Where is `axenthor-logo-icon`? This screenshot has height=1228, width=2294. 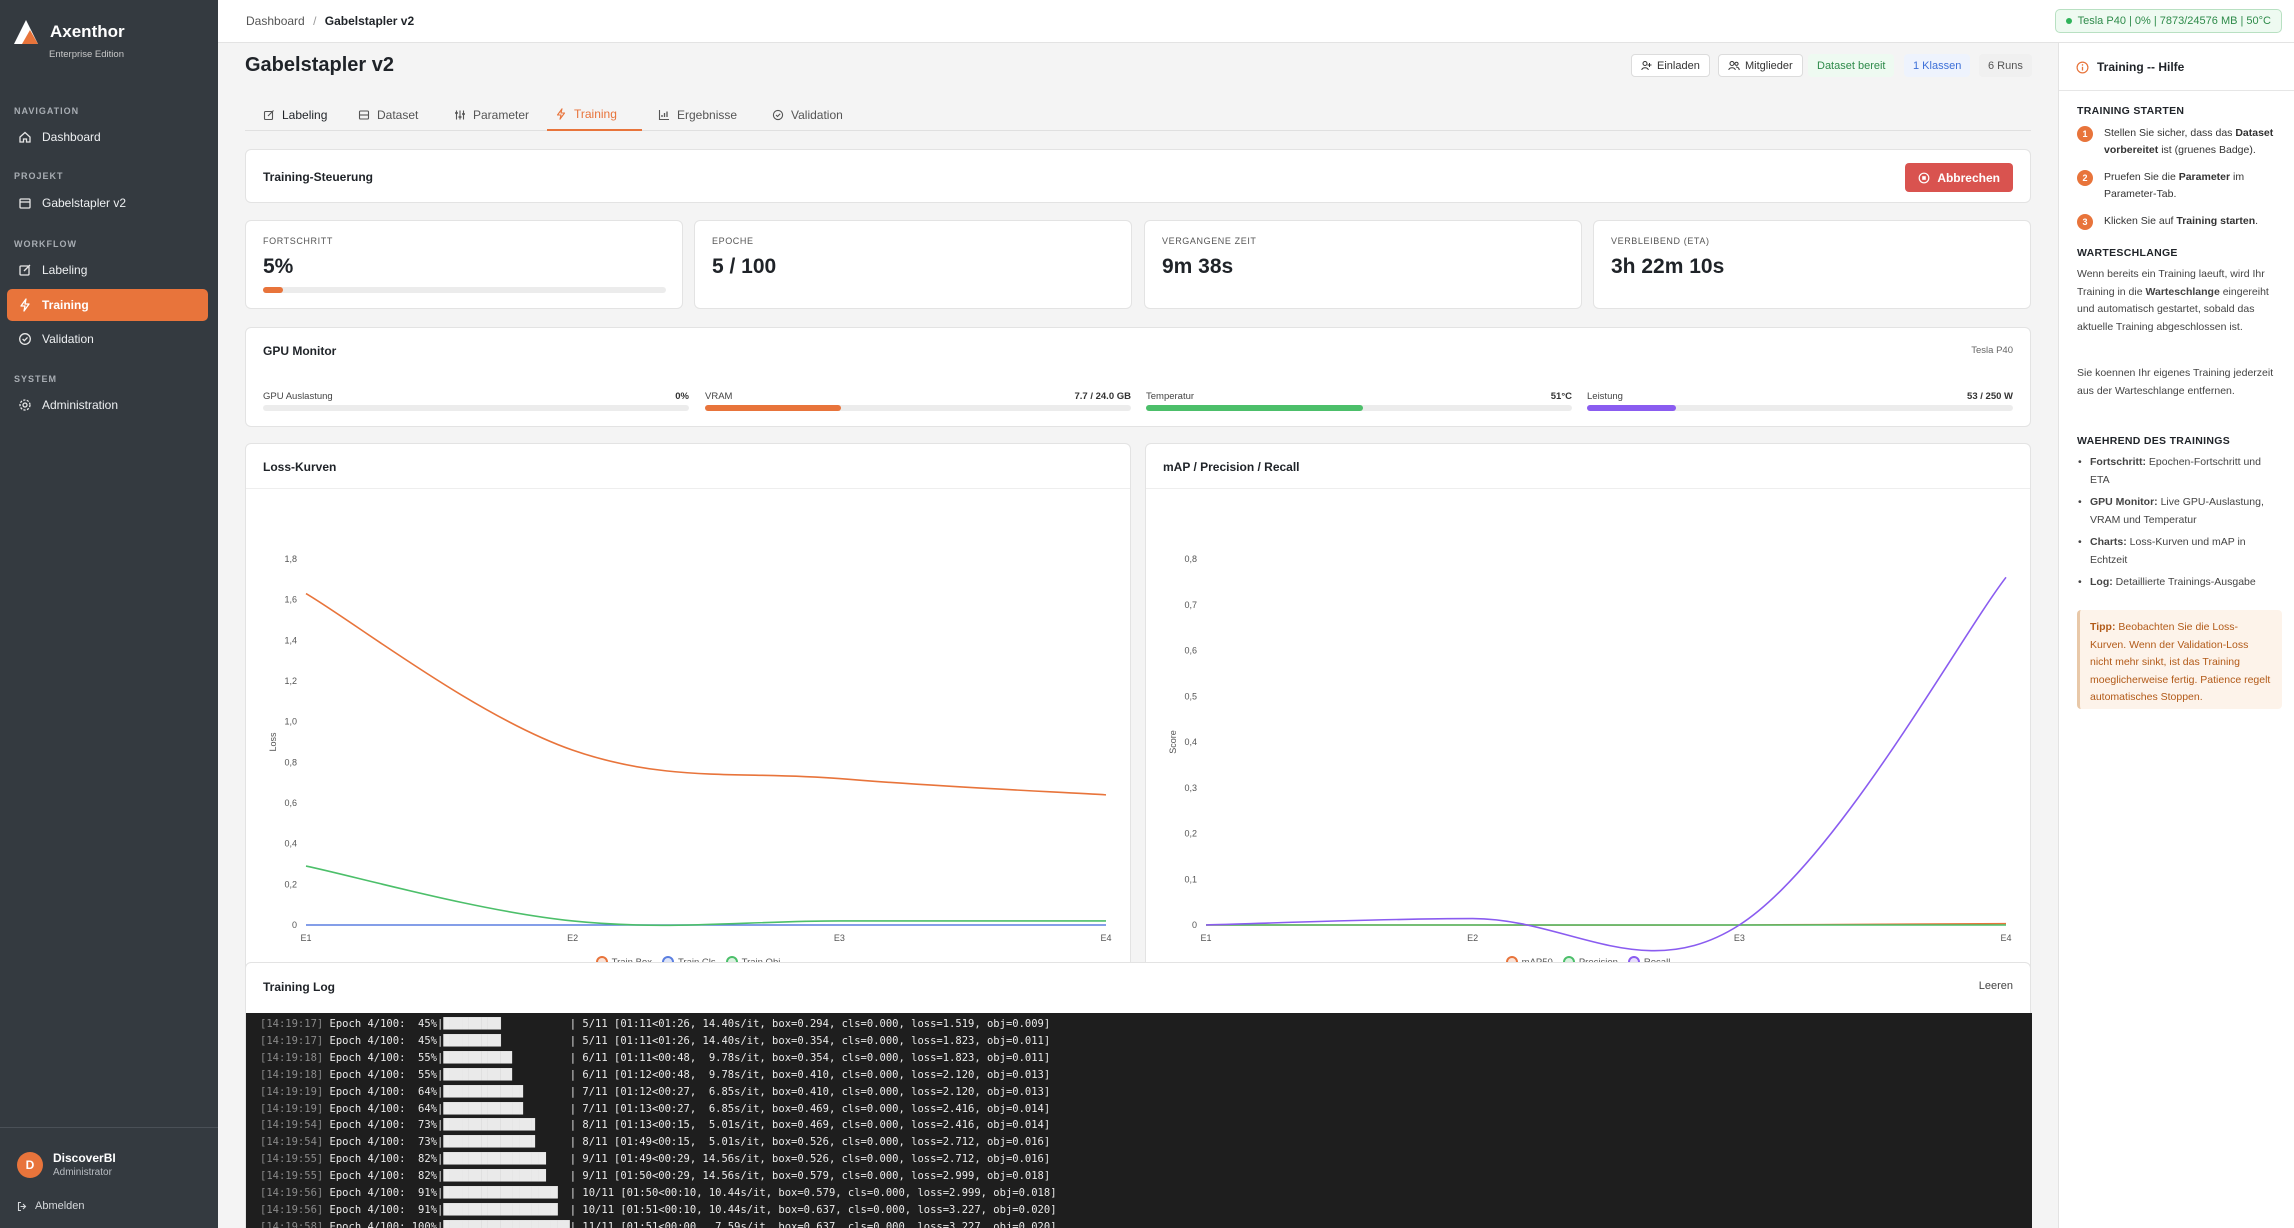 axenthor-logo-icon is located at coordinates (26, 32).